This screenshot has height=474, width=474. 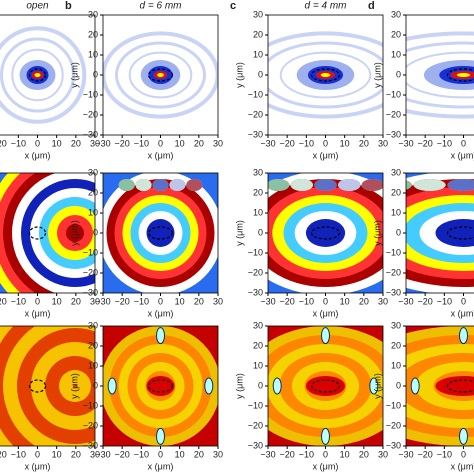 What do you see at coordinates (57, 454) in the screenshot?
I see `x-tick-label: 10` at bounding box center [57, 454].